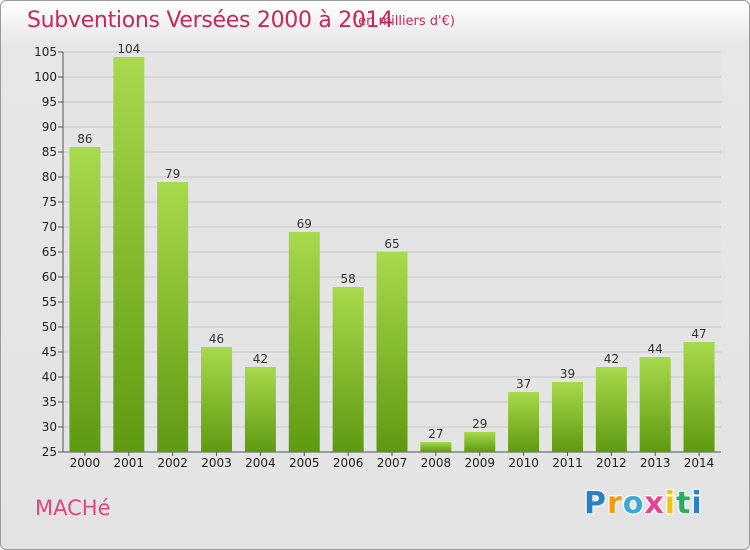  Describe the element at coordinates (49, 102) in the screenshot. I see `y-tick-label: 95` at that location.